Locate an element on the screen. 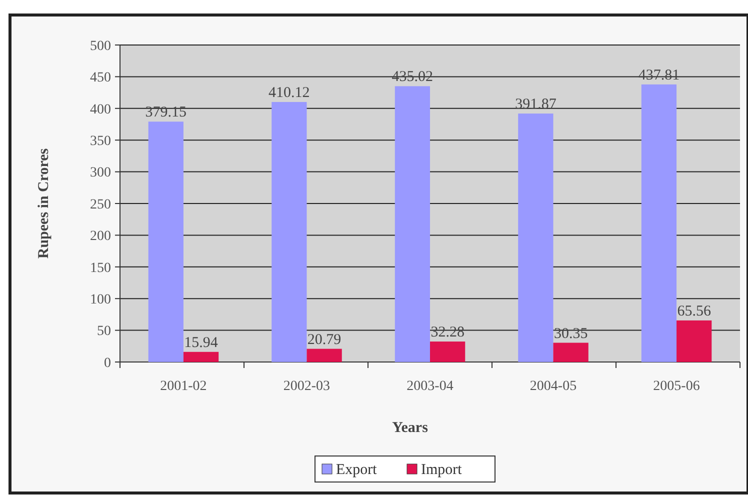 The width and height of the screenshot is (748, 498). y-axis-title: Rupees in Crores is located at coordinates (44, 203).